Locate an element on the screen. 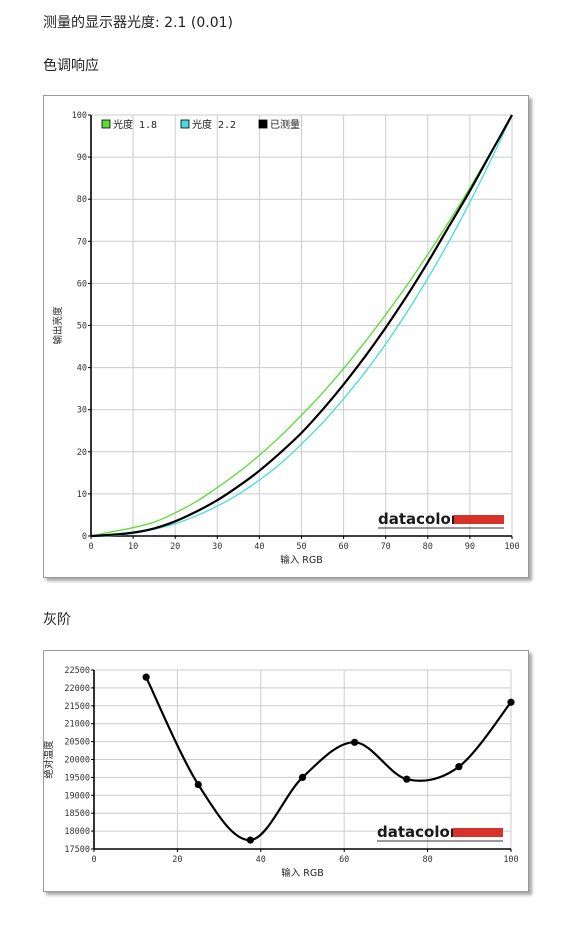  y-tick-label: 70 is located at coordinates (82, 242).